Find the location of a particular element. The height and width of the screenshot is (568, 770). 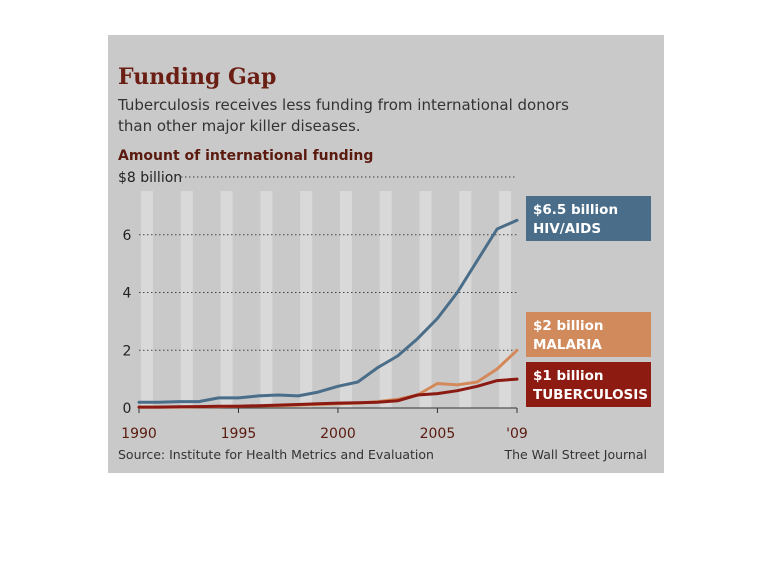

y-tick-label: 6 is located at coordinates (127, 236).